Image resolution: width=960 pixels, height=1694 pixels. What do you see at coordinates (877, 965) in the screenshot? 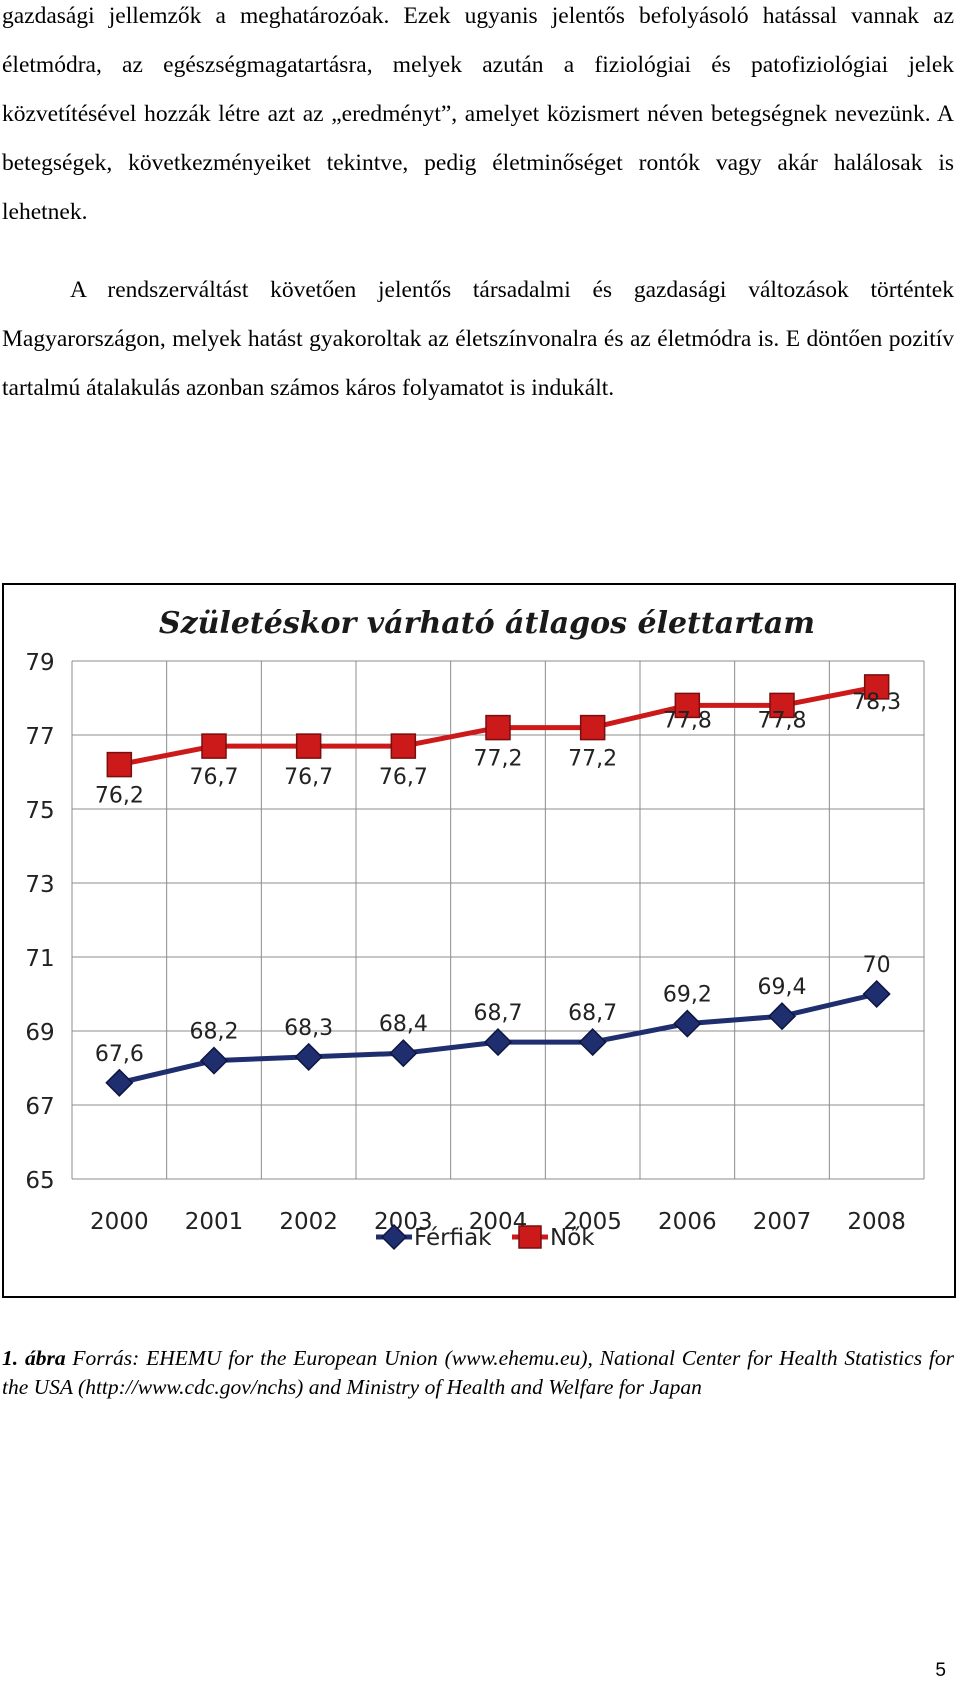
I see `data-label: 70` at bounding box center [877, 965].